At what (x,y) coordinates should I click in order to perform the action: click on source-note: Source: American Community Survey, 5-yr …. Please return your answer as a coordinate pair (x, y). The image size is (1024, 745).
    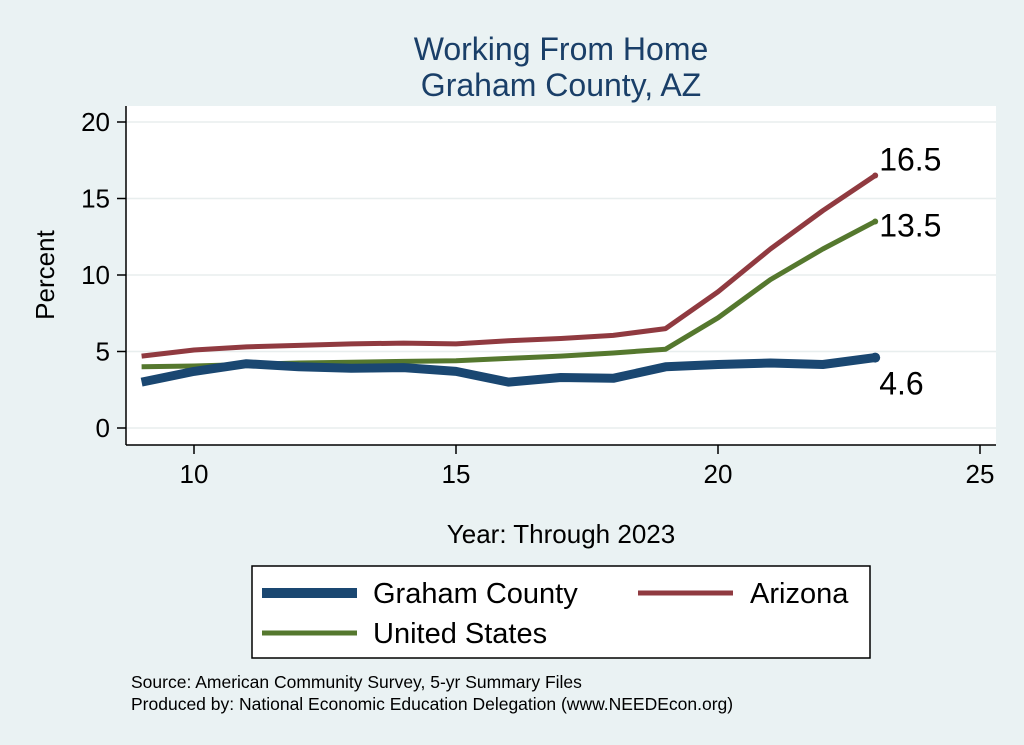
    Looking at the image, I should click on (356, 682).